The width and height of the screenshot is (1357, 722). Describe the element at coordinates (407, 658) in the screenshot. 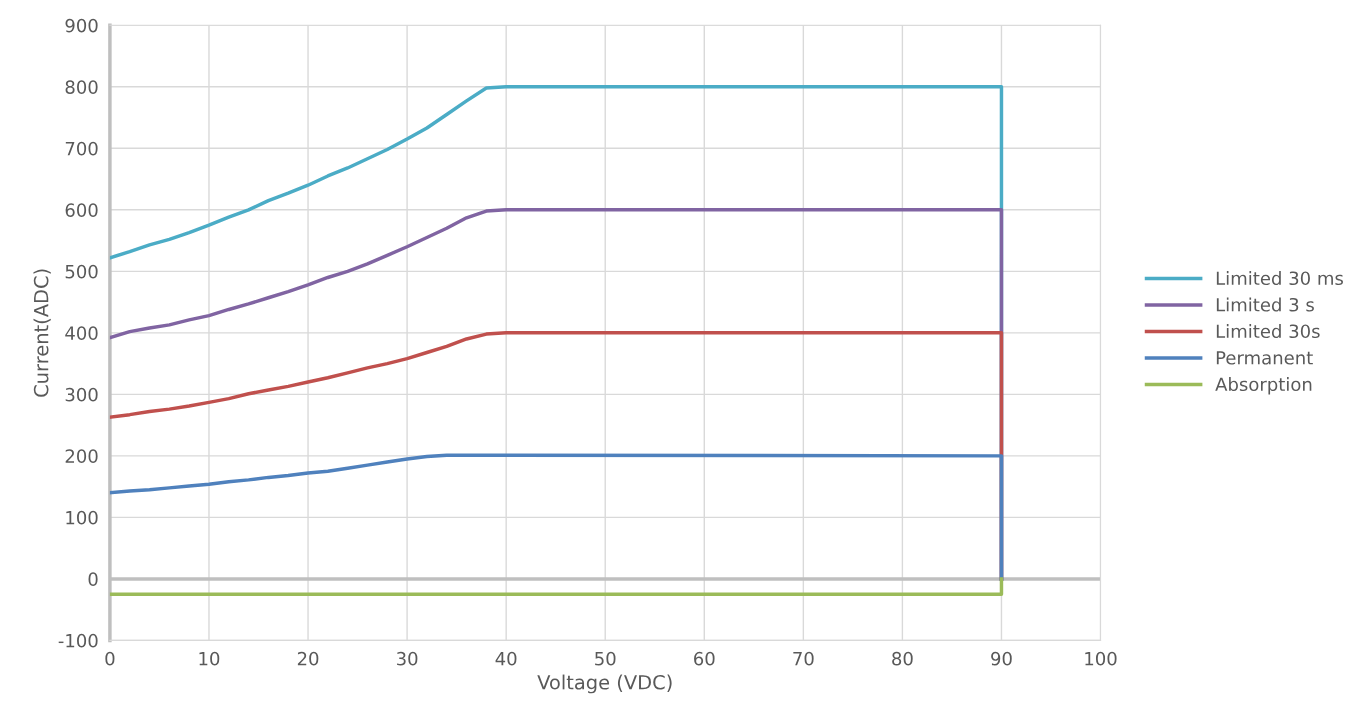

I see `x-tick-label: 30` at that location.